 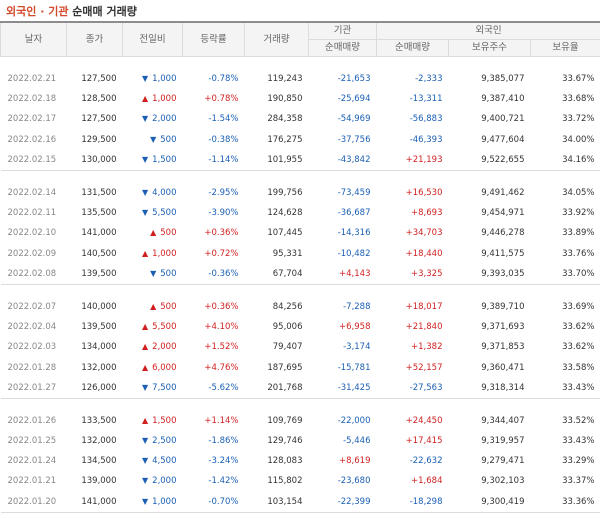 What do you see at coordinates (32, 253) in the screenshot?
I see `cell-date: 2022.02.09` at bounding box center [32, 253].